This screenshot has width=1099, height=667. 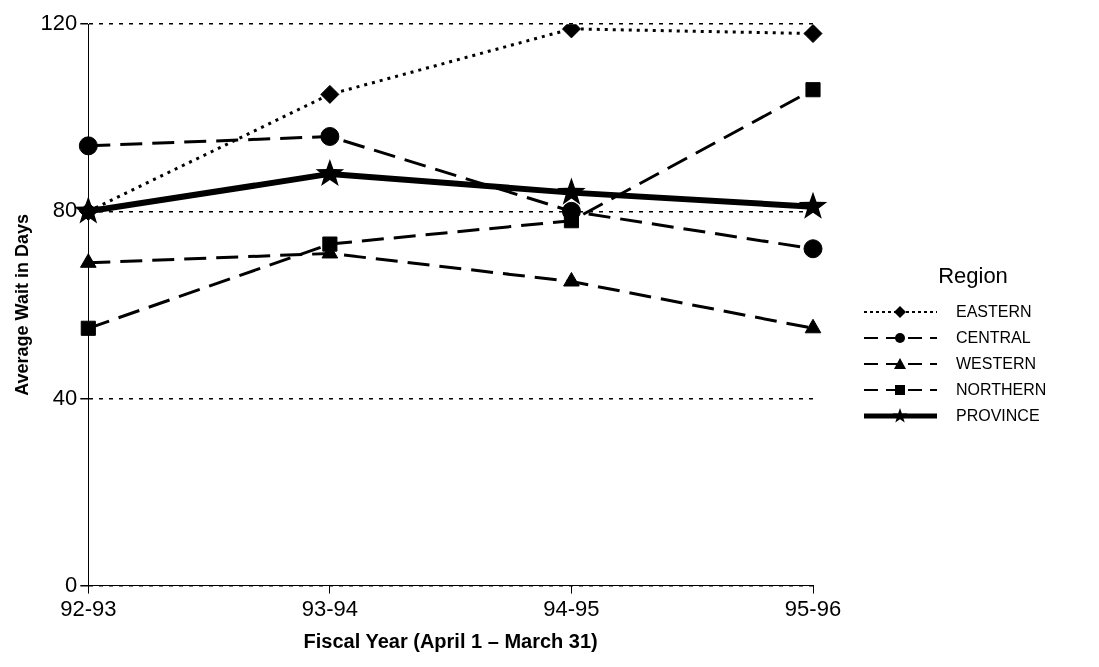 I want to click on legend-label: EASTERN, so click(x=994, y=312).